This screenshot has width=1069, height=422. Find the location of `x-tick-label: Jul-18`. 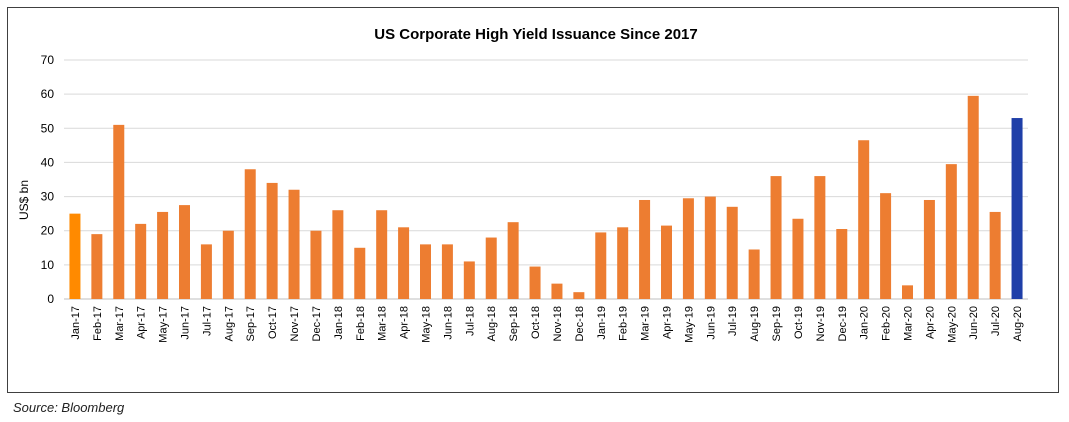

x-tick-label: Jul-18 is located at coordinates (470, 321).